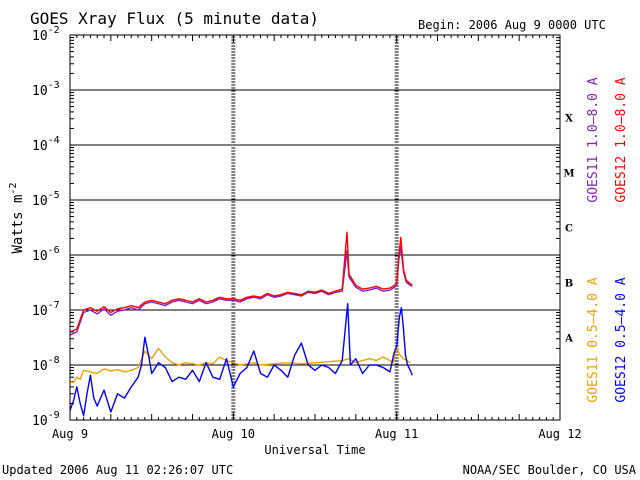 This screenshot has height=480, width=640. What do you see at coordinates (569, 119) in the screenshot?
I see `flare-class-x: X` at bounding box center [569, 119].